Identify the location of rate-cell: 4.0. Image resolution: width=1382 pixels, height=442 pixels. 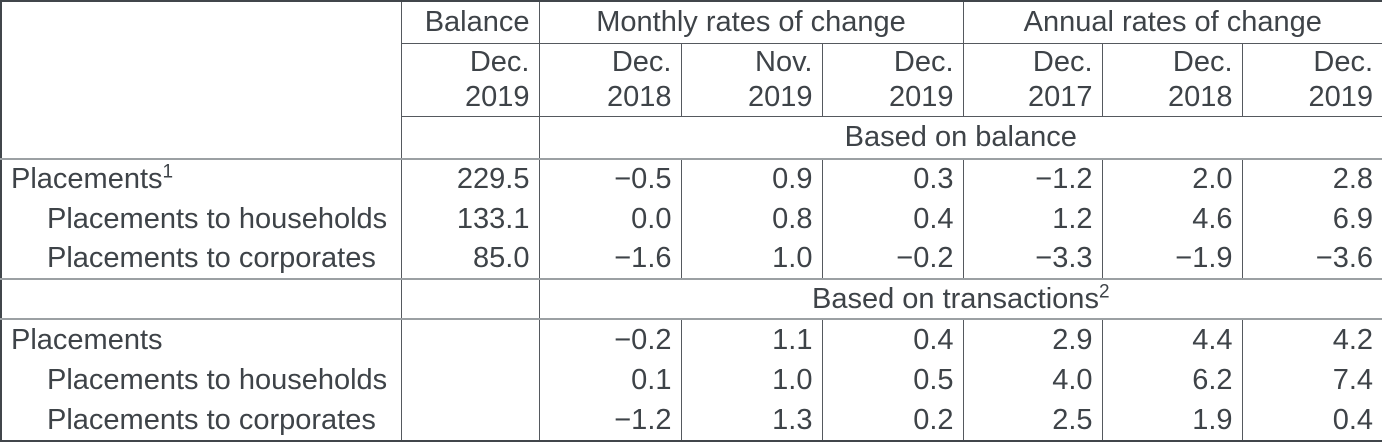
(1032, 380).